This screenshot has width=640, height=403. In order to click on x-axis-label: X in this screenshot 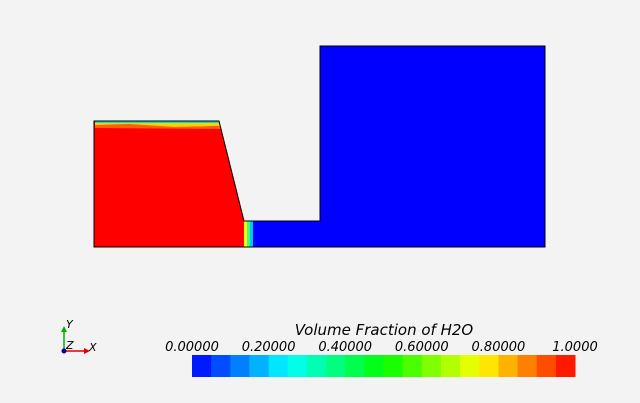, I will do `click(92, 347)`.